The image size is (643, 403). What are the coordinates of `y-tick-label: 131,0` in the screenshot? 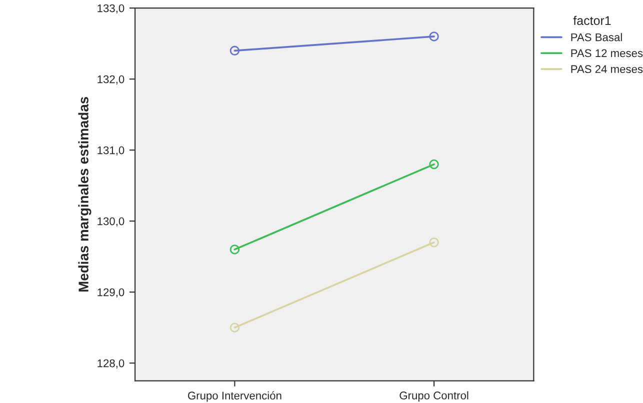 It's located at (111, 151).